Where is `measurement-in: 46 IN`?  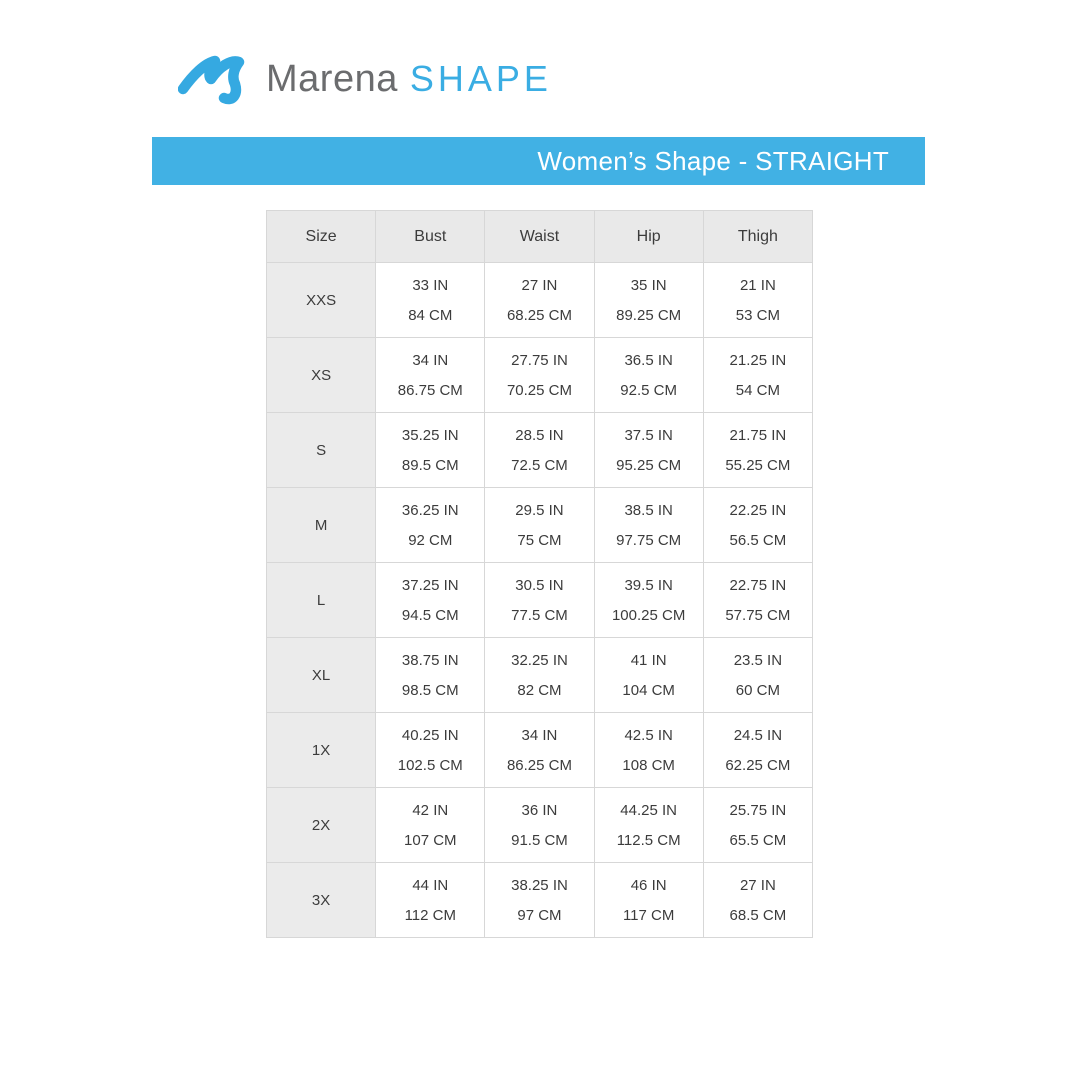
measurement-in: 46 IN is located at coordinates (648, 885).